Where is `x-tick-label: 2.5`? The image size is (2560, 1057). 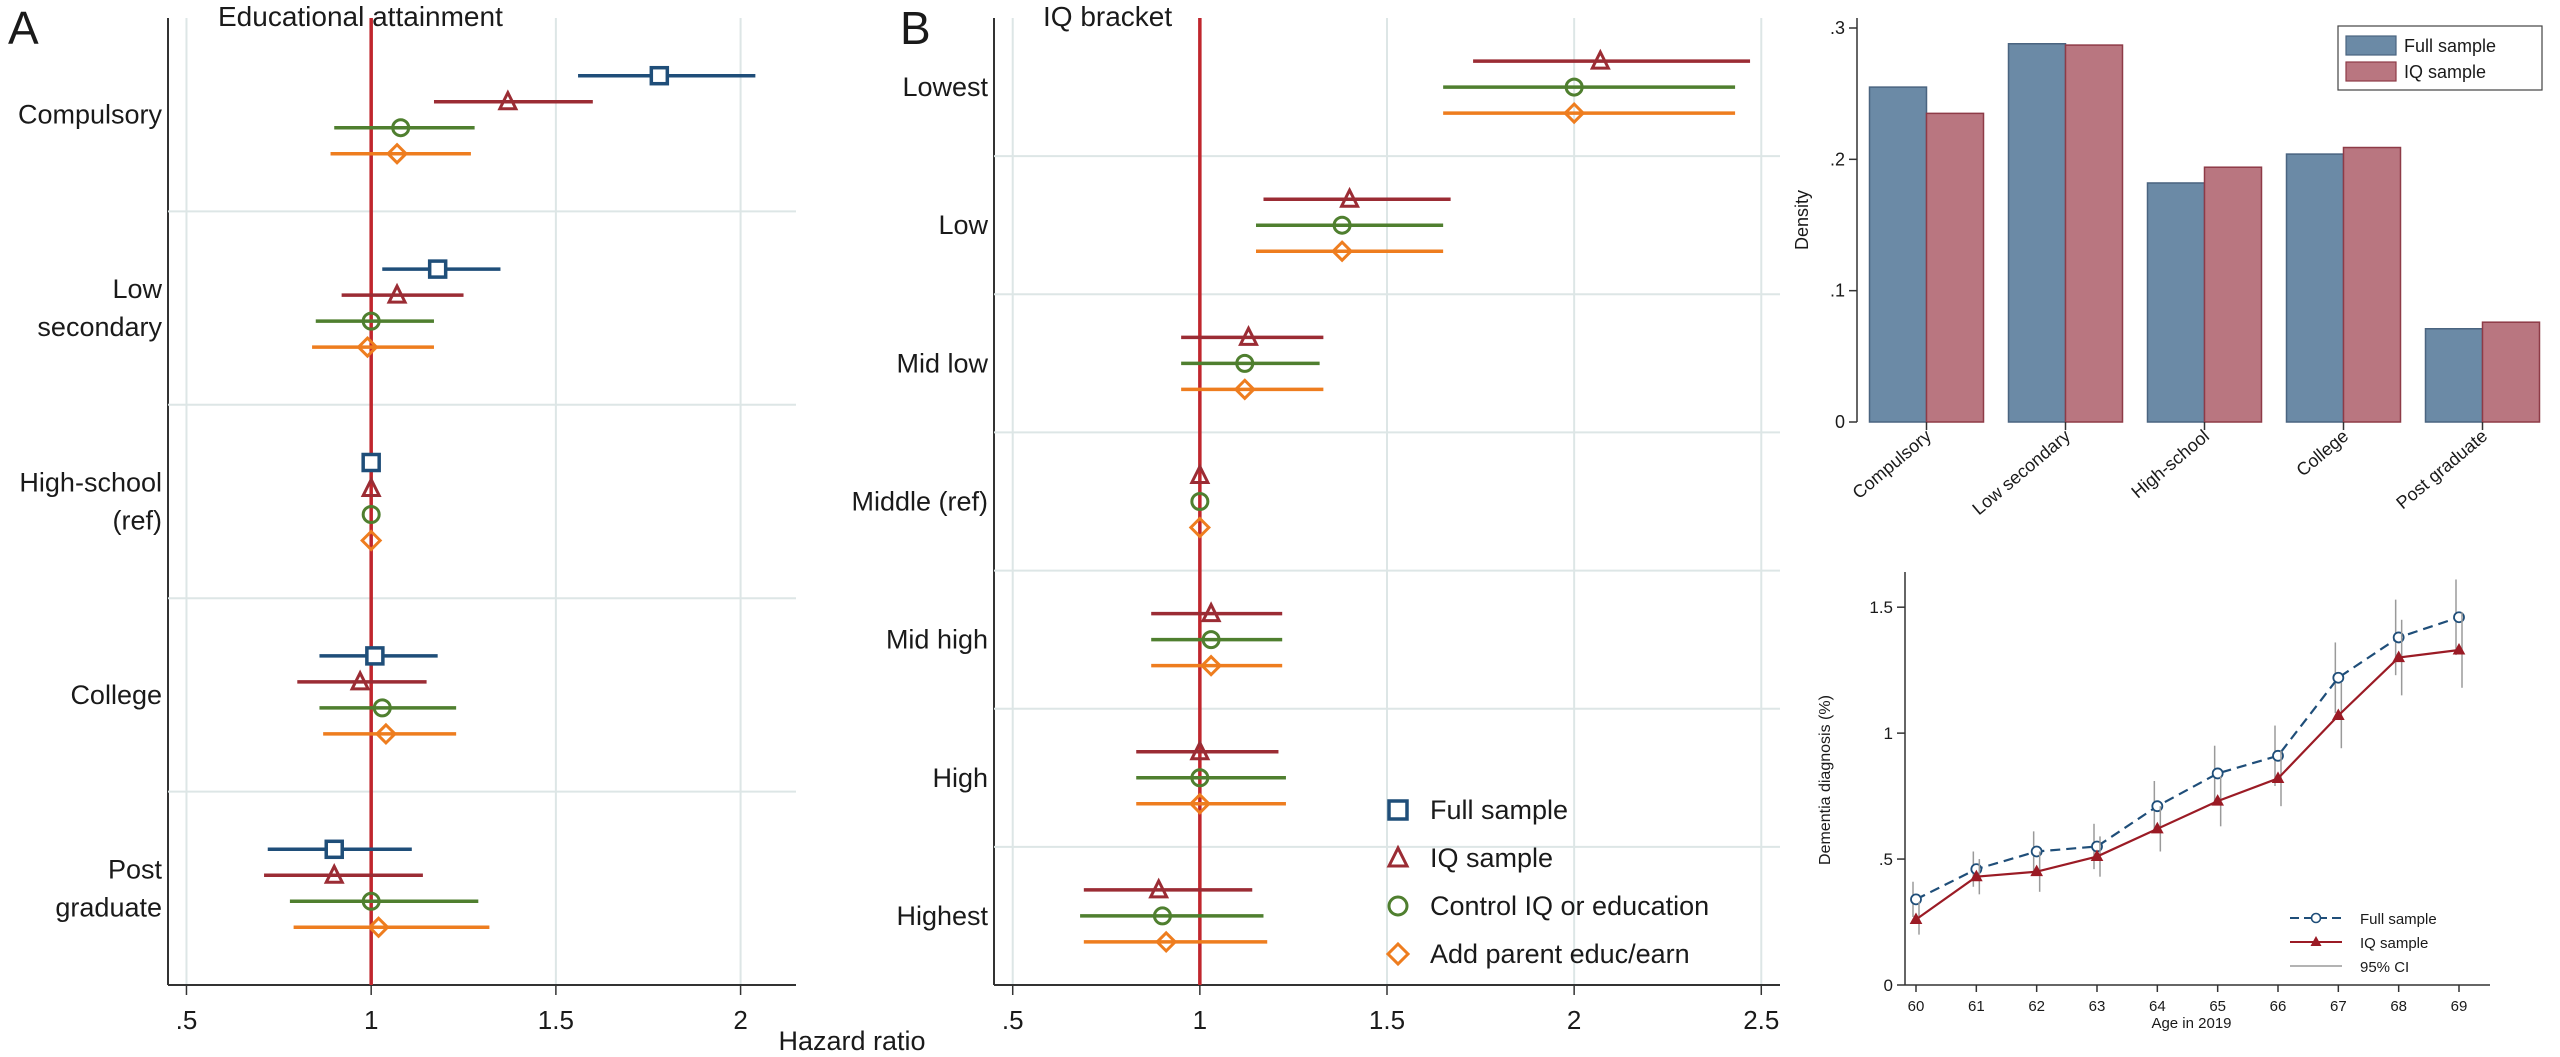
x-tick-label: 2.5 is located at coordinates (1761, 1020).